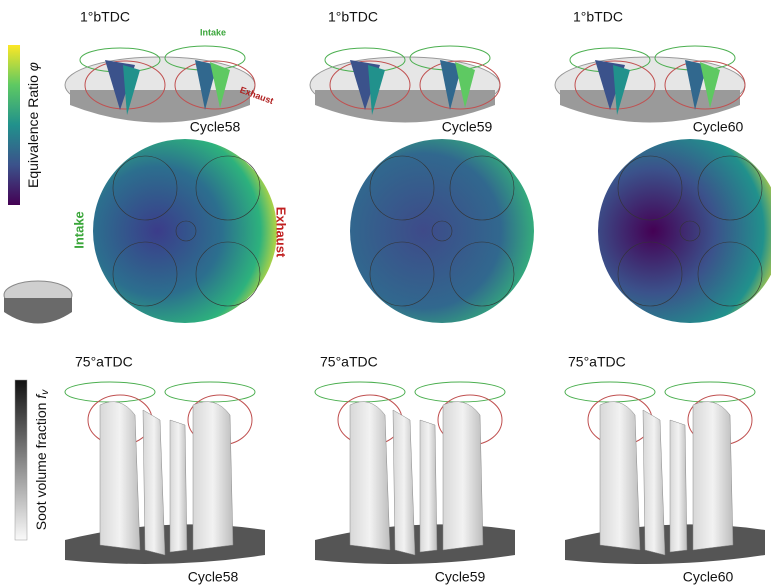 This screenshot has width=771, height=588. What do you see at coordinates (213, 32) in the screenshot?
I see `intake-label: Intake` at bounding box center [213, 32].